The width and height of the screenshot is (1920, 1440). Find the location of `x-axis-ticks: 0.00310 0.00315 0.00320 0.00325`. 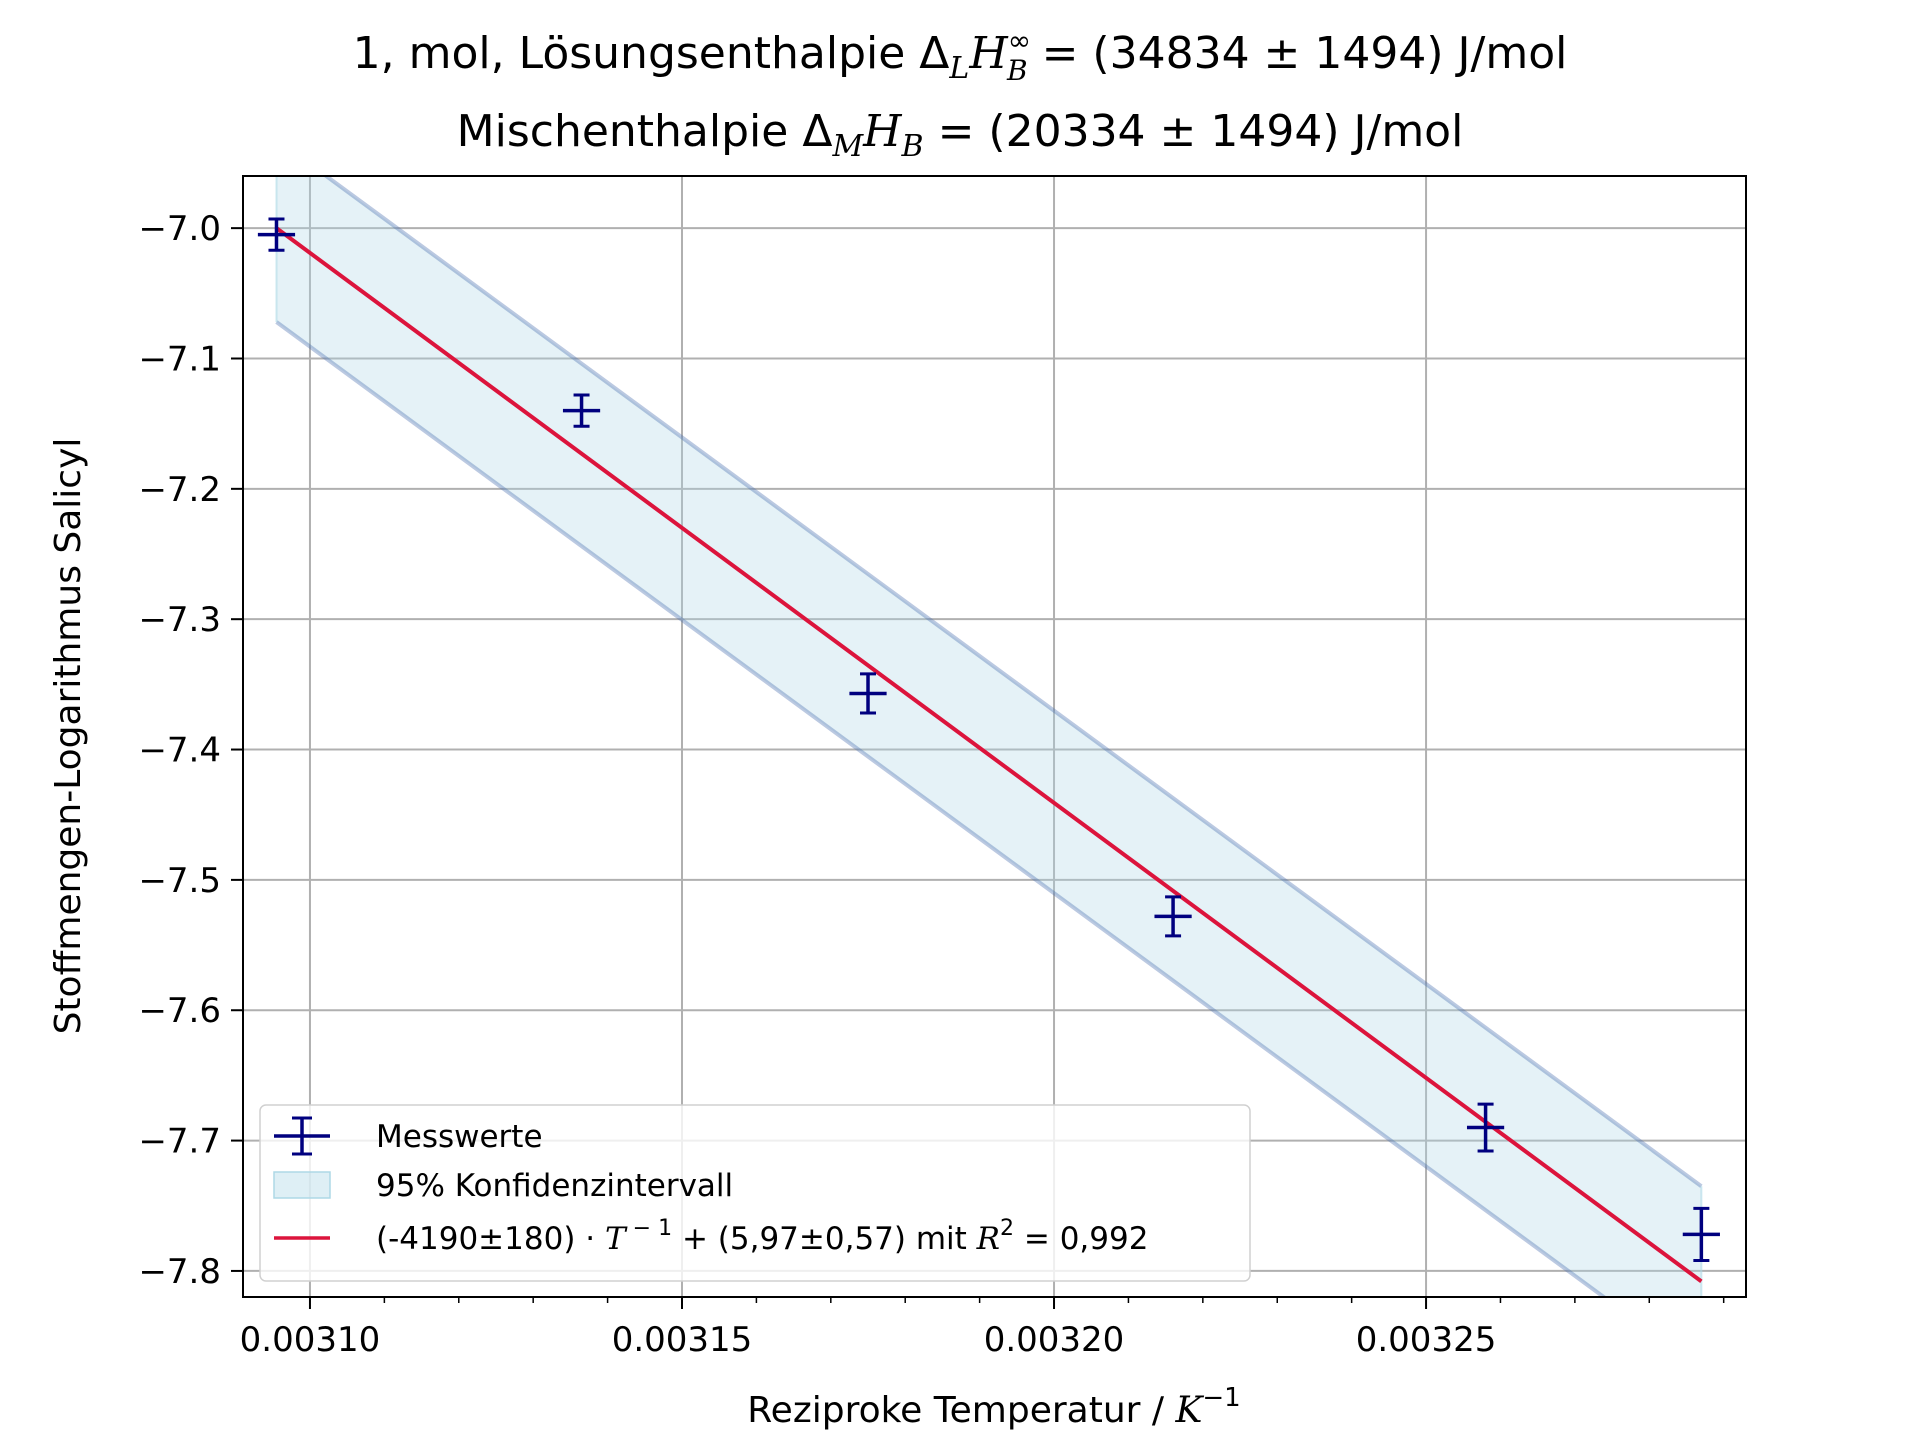

x-axis-ticks: 0.00310 0.00315 0.00320 0.00325 is located at coordinates (982, 1328).